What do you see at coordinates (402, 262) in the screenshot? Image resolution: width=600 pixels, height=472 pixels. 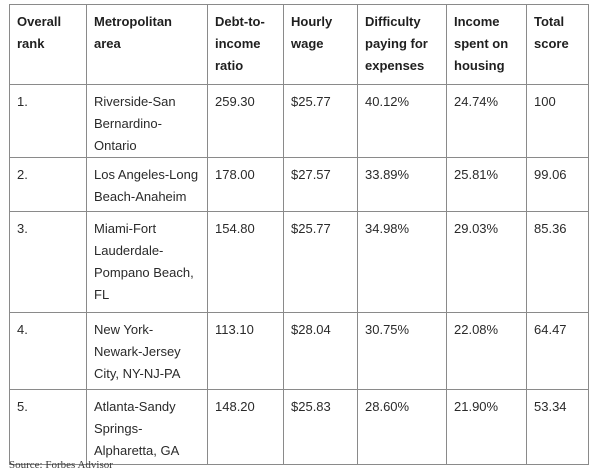 I see `cell-difficulty: 34.98%` at bounding box center [402, 262].